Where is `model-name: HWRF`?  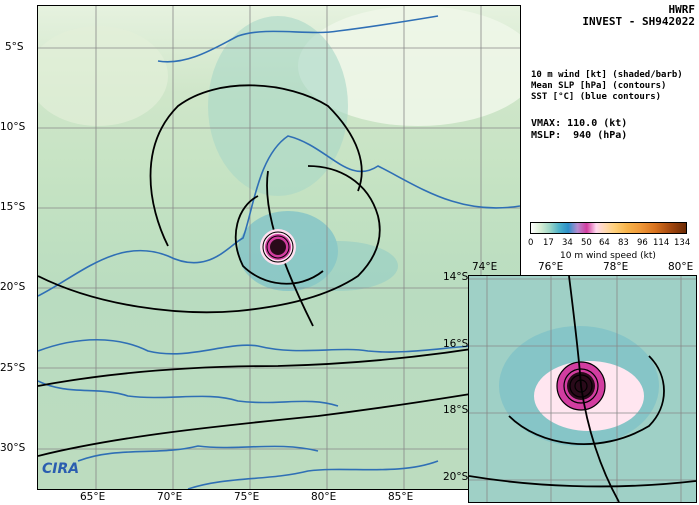 model-name: HWRF is located at coordinates (682, 9).